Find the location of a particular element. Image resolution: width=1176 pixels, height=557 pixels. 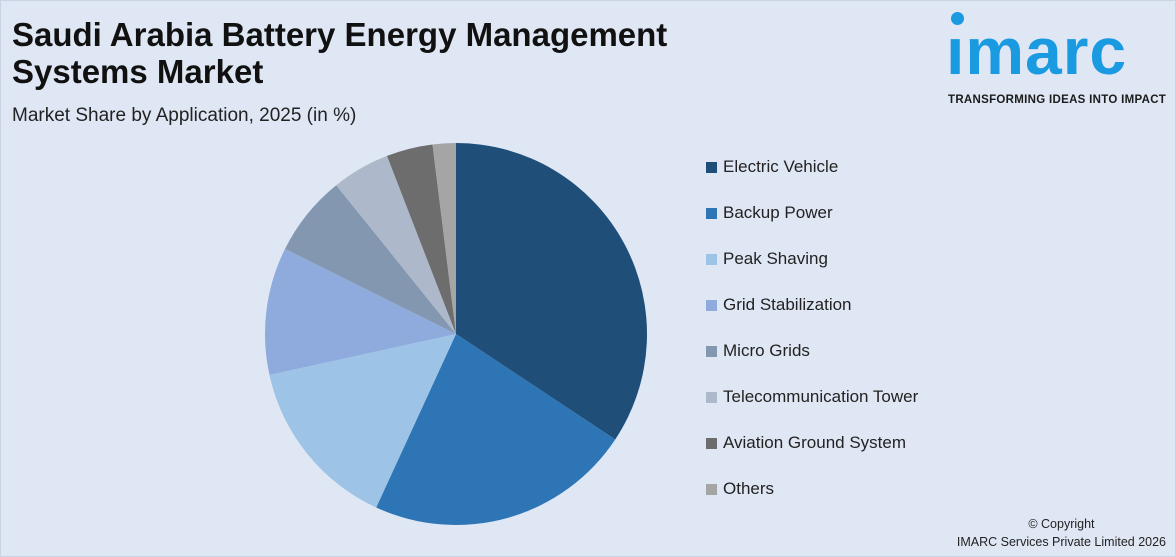

legend-item-grid-stabilization: Grid Stabilization is located at coordinates (812, 305).